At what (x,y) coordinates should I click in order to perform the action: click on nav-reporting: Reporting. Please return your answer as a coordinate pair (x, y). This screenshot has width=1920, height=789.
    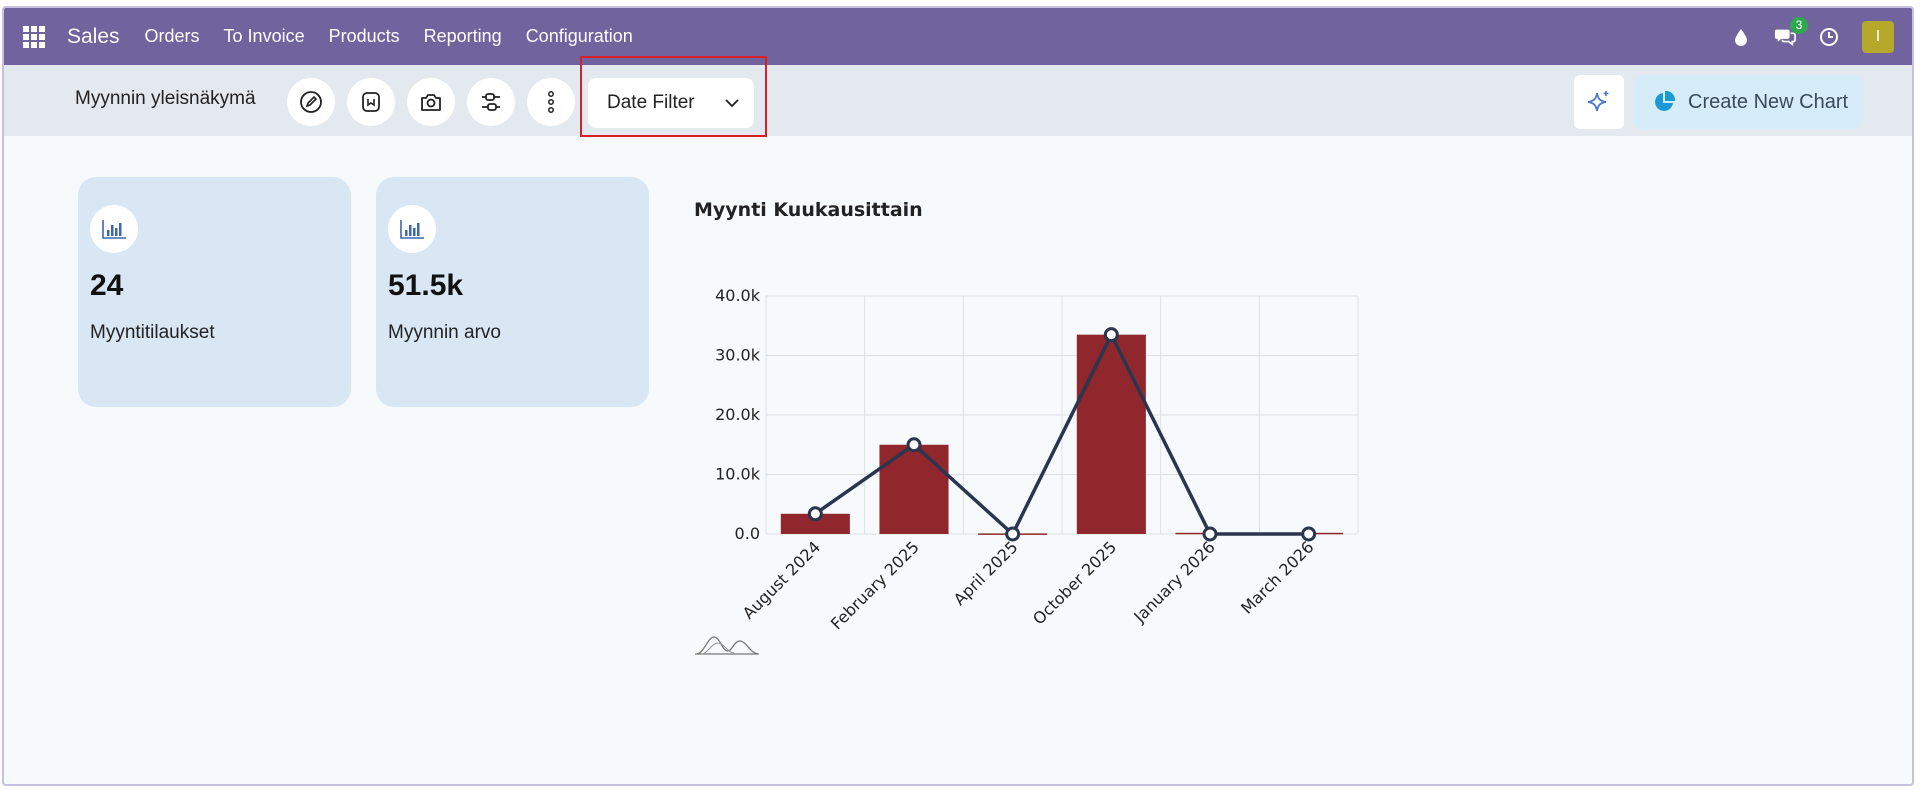
    Looking at the image, I should click on (462, 36).